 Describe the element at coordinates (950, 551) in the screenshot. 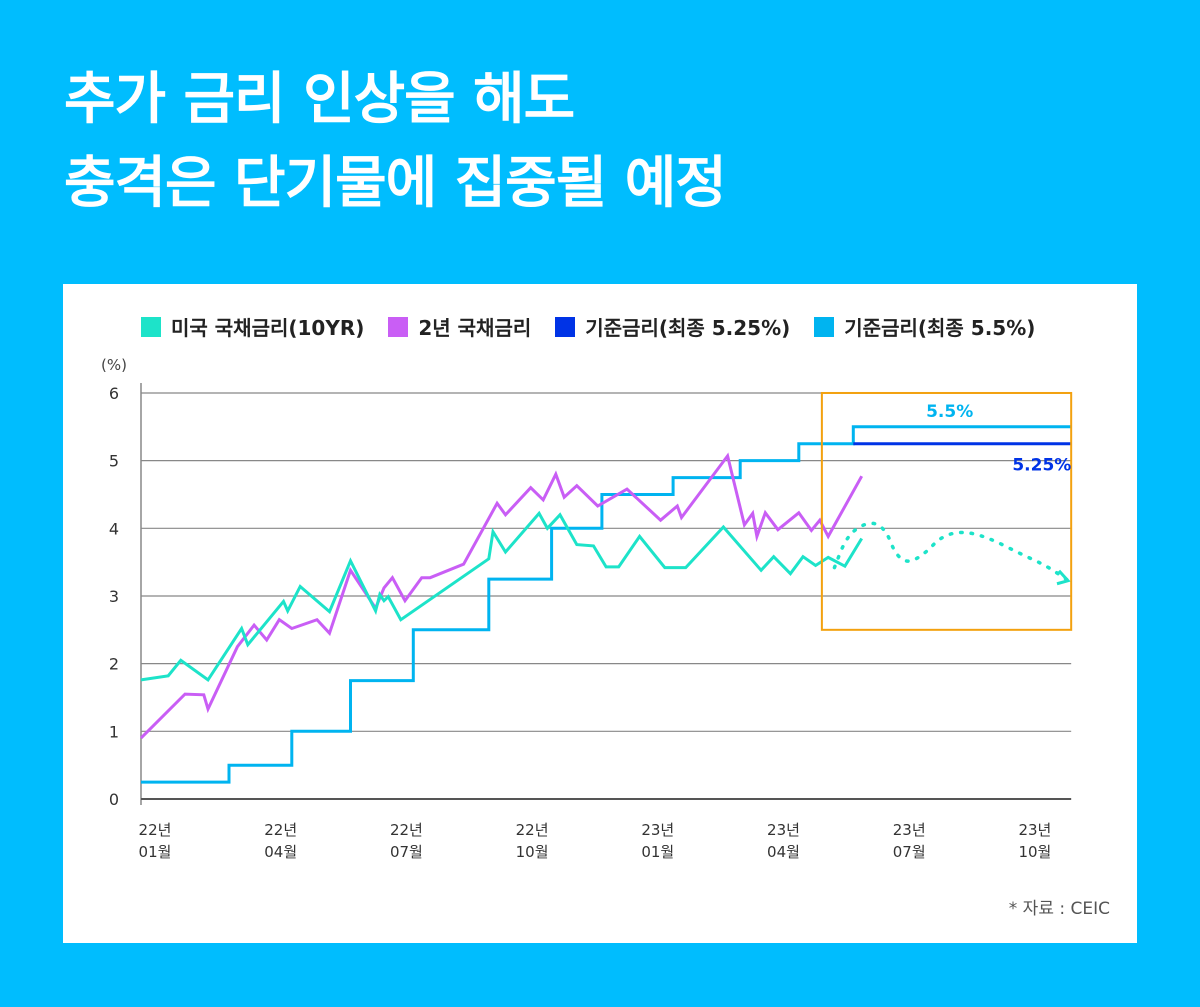

I see `projection-dotted-line` at that location.